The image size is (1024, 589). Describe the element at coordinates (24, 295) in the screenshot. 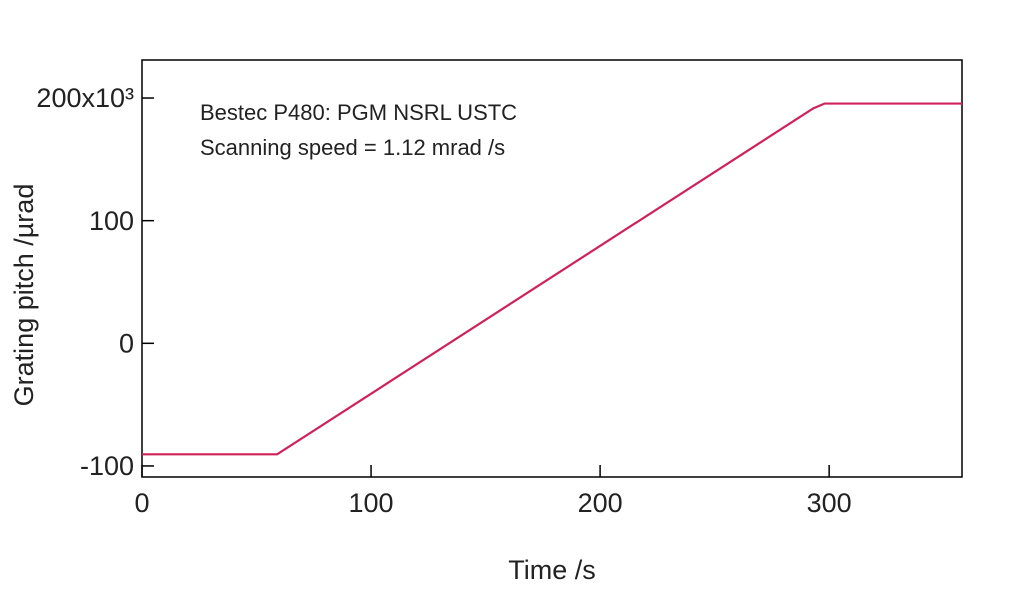

I see `y-axis-label: Grating pitch /µrad` at that location.